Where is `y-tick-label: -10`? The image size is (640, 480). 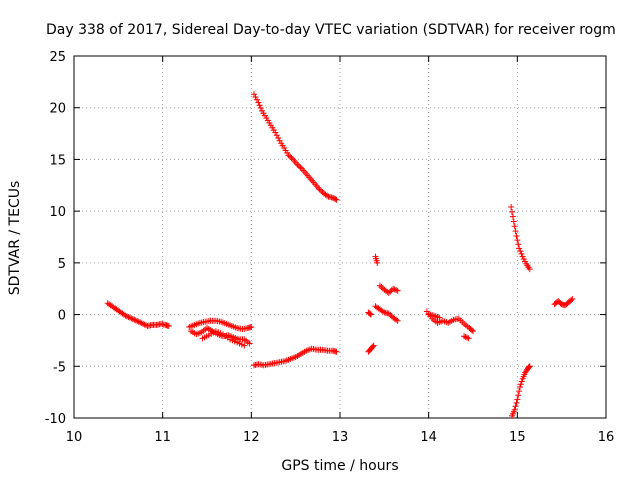
y-tick-label: -10 is located at coordinates (55, 419).